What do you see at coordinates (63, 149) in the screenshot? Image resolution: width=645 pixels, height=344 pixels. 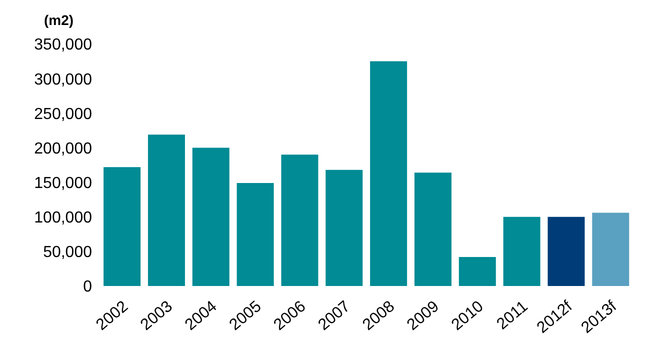 I see `y-tick-label: 200,000` at bounding box center [63, 149].